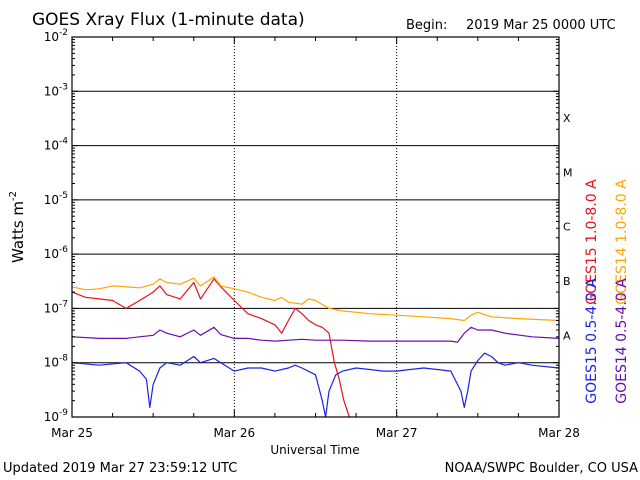 This screenshot has width=640, height=480. I want to click on y-tick-exponent: -2, so click(63, 33).